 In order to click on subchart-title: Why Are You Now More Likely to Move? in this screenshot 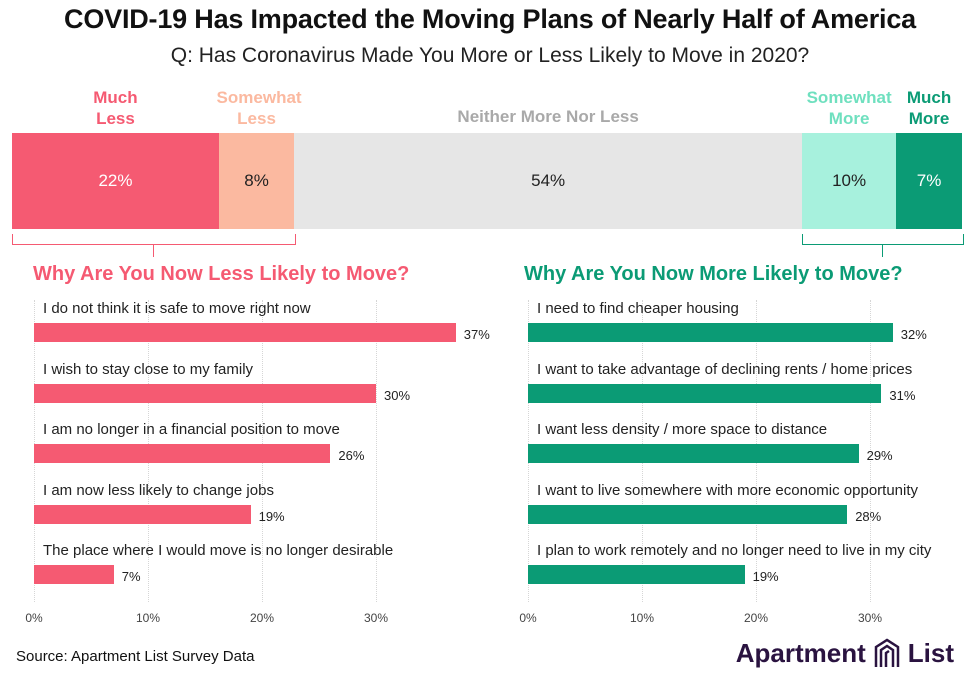, I will do `click(713, 274)`.